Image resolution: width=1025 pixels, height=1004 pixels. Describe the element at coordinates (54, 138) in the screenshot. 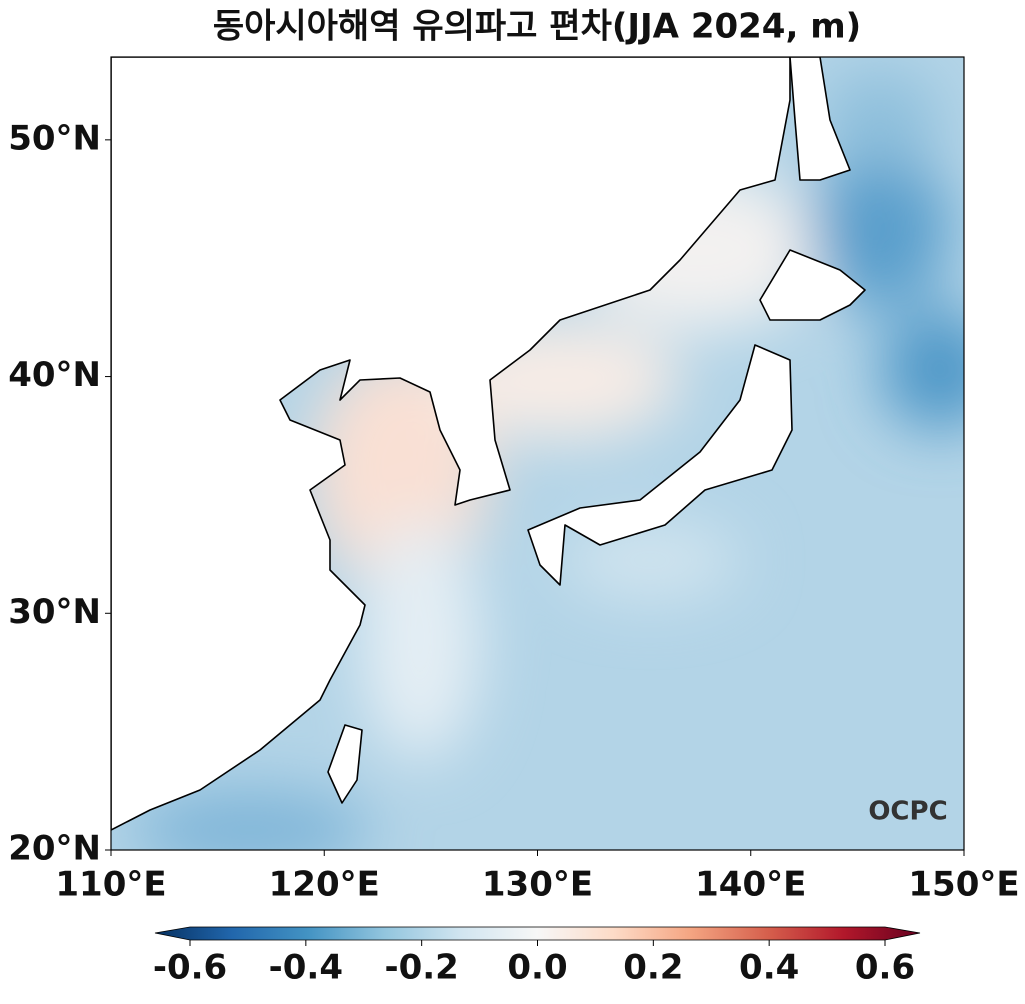

I see `y-tick-label: 50°N` at that location.